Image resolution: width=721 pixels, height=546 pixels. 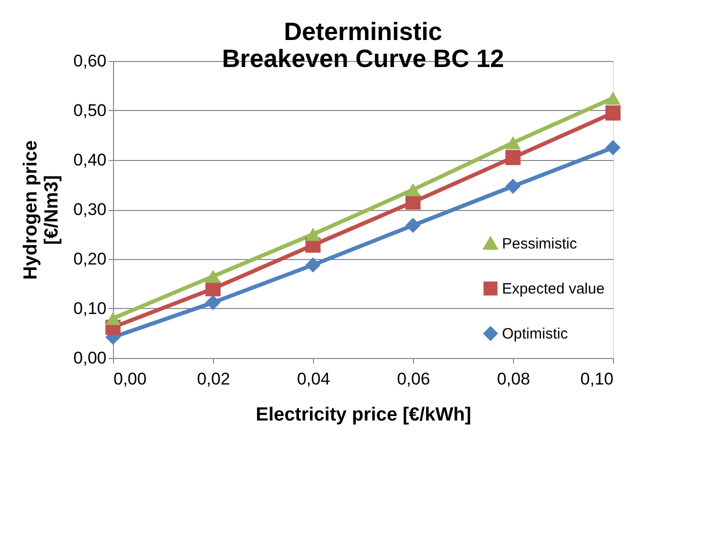 I want to click on legend-label: Pessimistic, so click(x=540, y=244).